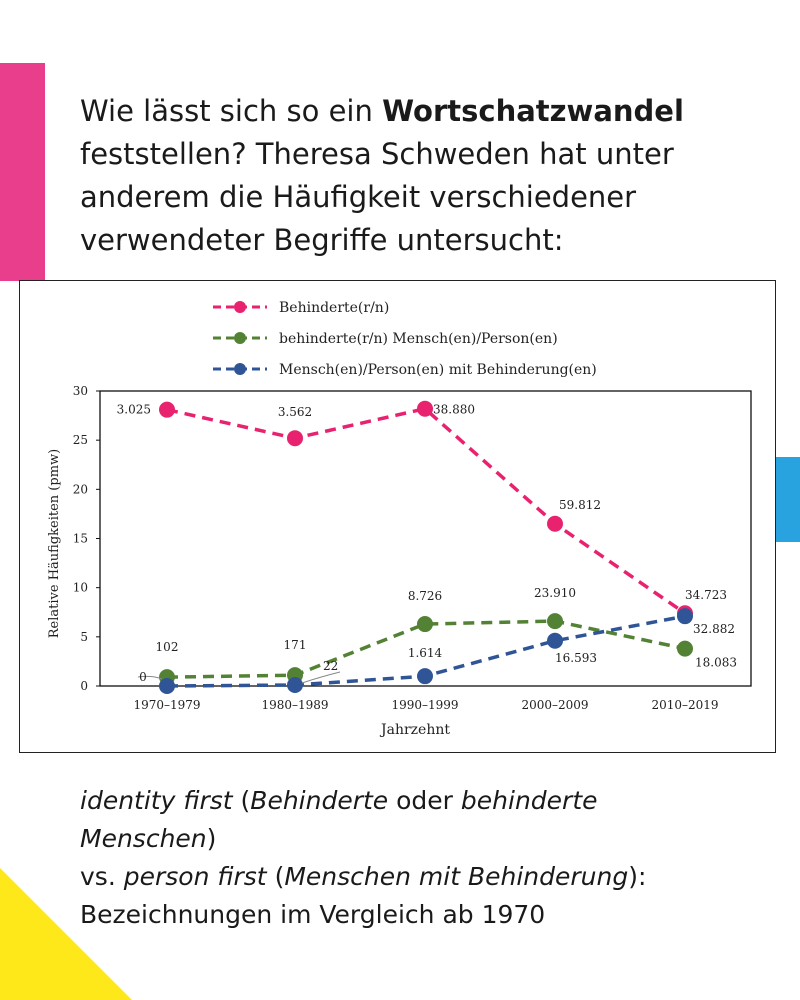 This screenshot has height=1000, width=800. I want to click on headline-bold-term: Wortschatzwandel, so click(533, 111).